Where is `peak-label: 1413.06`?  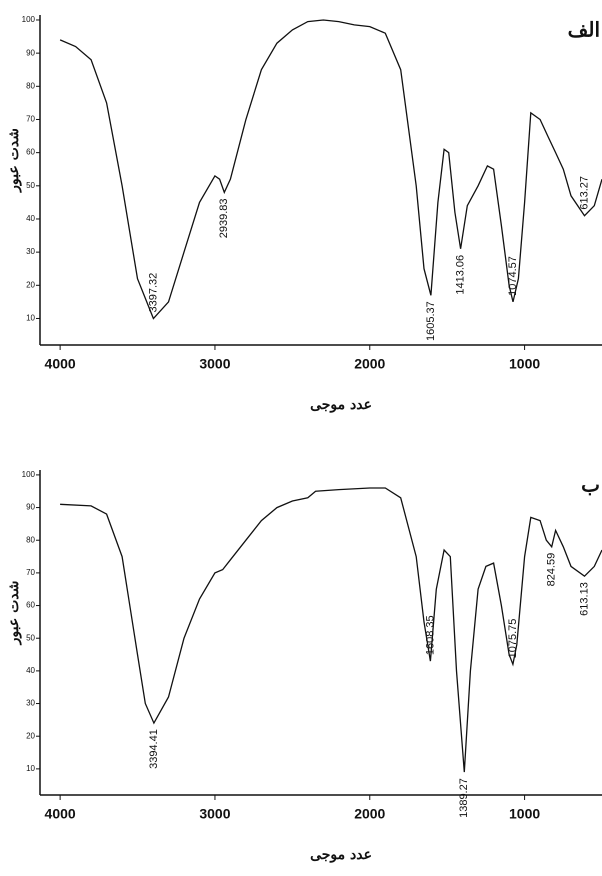 peak-label: 1413.06 is located at coordinates (461, 275).